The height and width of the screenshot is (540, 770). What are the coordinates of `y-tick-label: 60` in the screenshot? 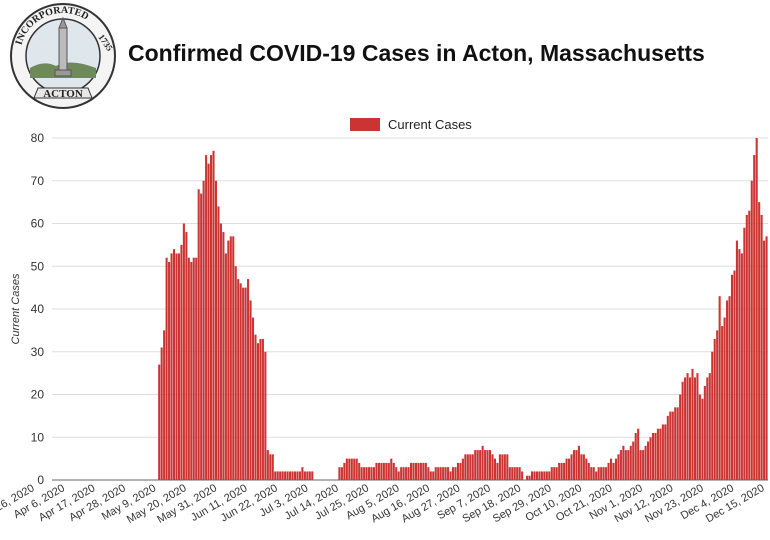 It's located at (38, 224).